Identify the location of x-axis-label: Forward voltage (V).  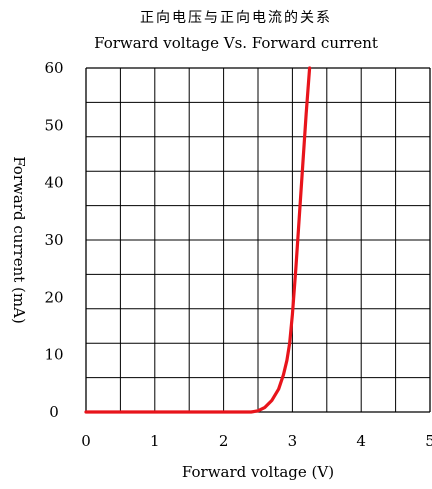
(258, 472).